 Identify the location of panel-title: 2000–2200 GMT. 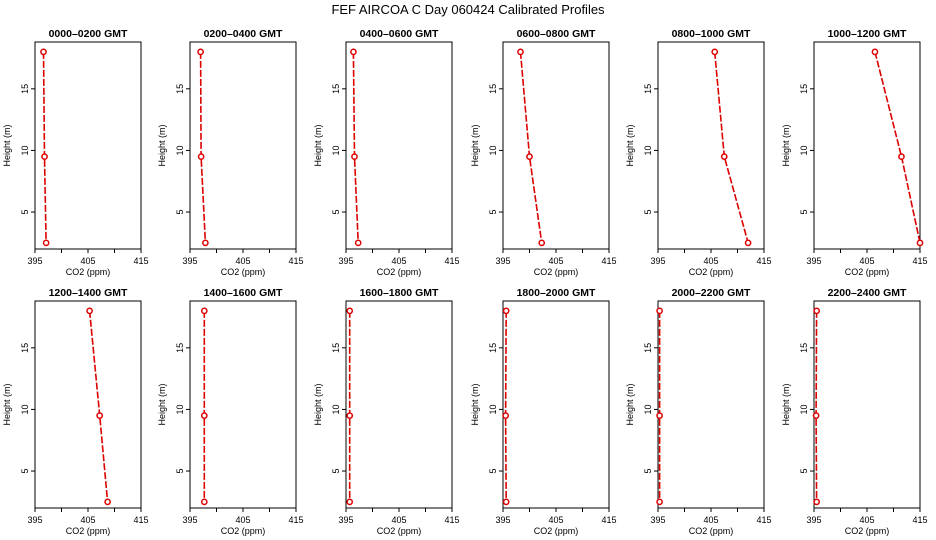
(711, 293).